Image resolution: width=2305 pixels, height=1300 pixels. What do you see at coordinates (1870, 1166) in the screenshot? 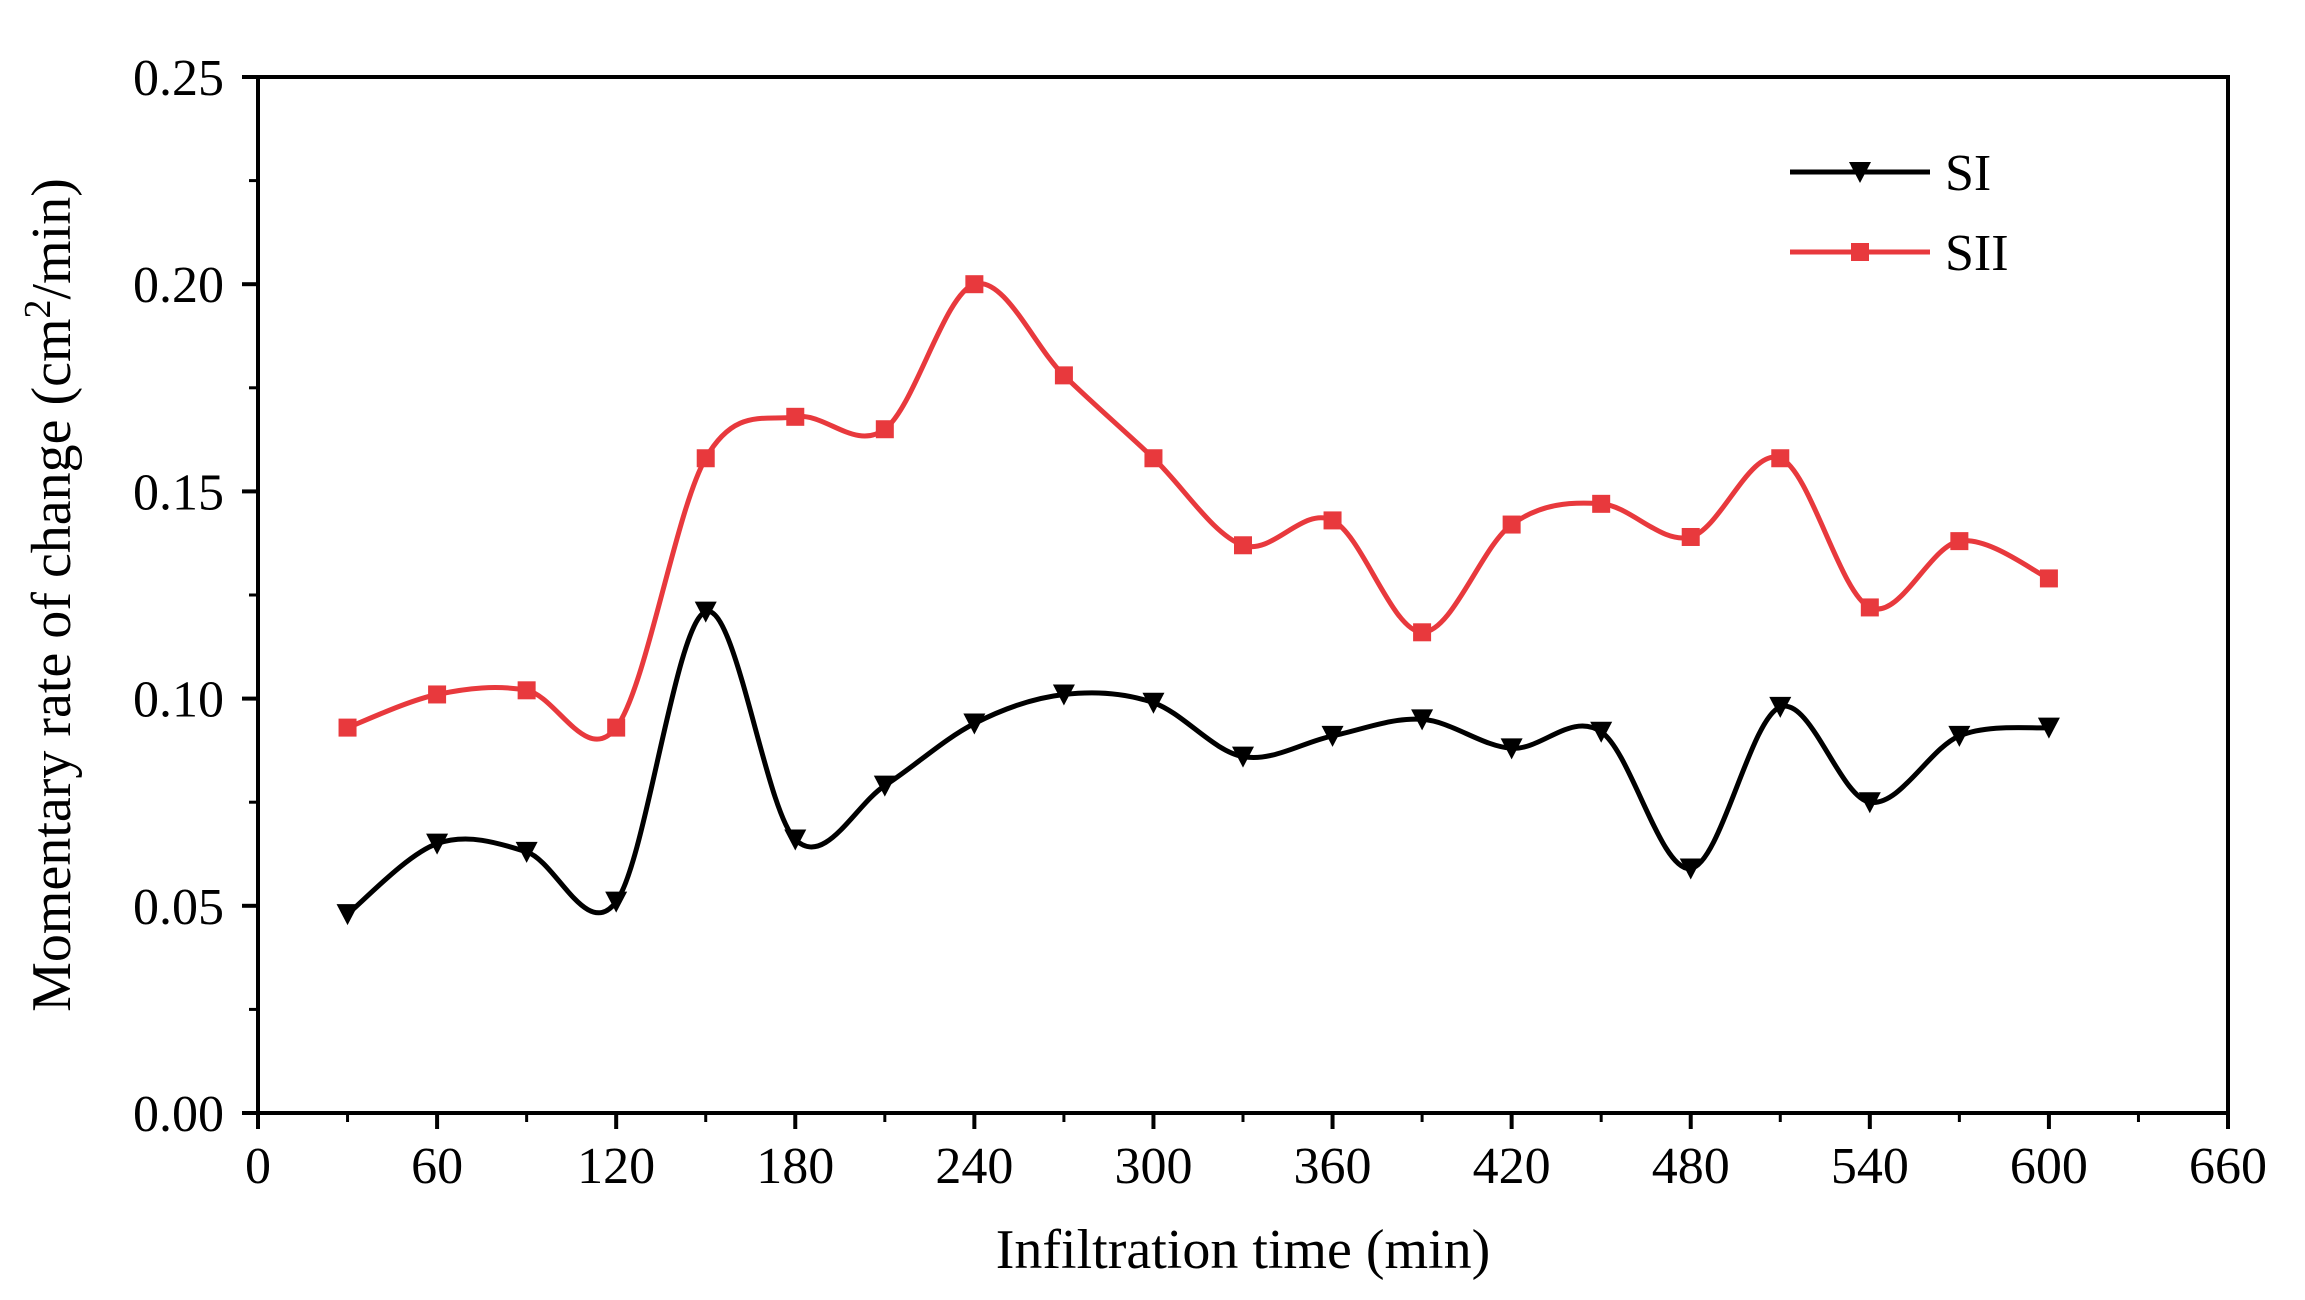
I see `x-tick-label: 540` at bounding box center [1870, 1166].